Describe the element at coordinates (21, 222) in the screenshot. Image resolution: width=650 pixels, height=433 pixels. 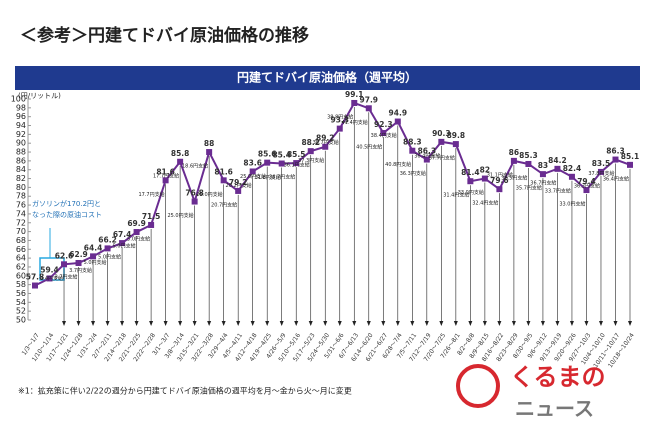
I see `y-tick-label: 72` at that location.